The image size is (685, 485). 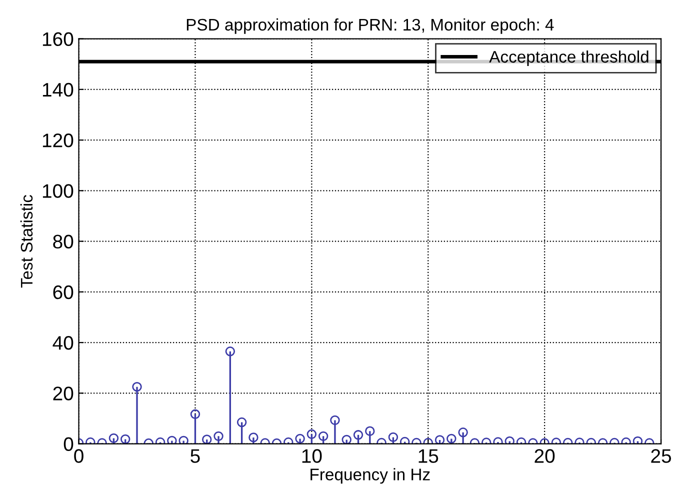 What do you see at coordinates (69, 444) in the screenshot?
I see `y-tick-label: 0` at bounding box center [69, 444].